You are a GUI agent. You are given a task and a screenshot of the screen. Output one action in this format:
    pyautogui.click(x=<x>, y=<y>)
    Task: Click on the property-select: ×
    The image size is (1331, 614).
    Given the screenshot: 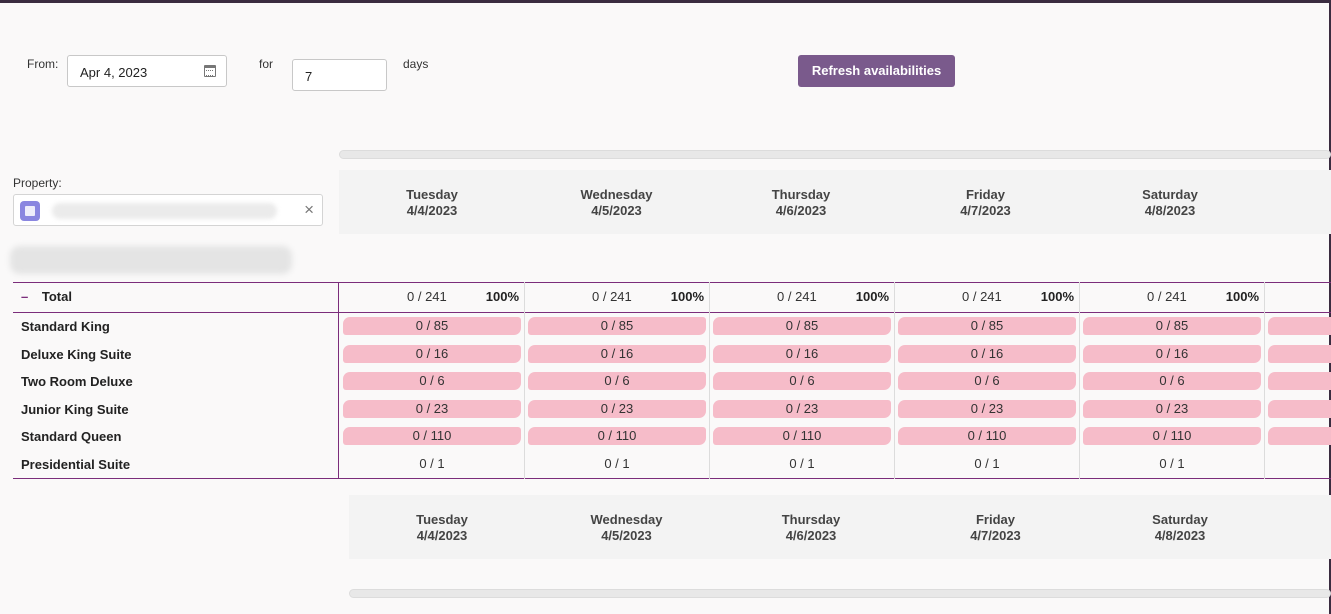 What is the action you would take?
    pyautogui.click(x=168, y=210)
    